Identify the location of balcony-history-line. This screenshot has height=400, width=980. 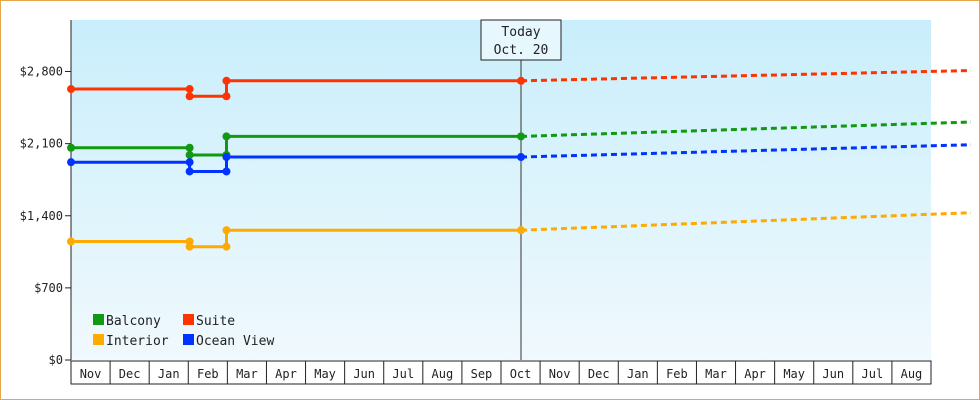
(296, 145).